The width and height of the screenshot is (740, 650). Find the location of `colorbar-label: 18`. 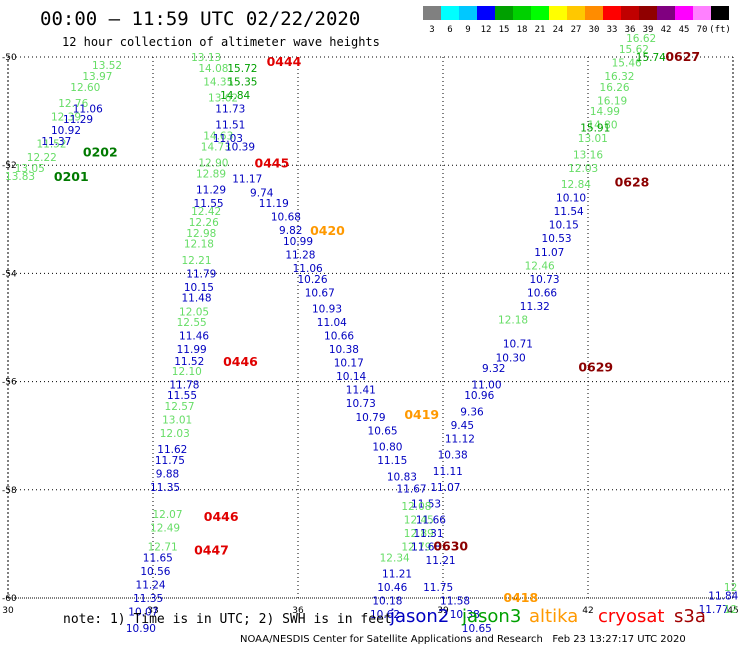

colorbar-label: 18 is located at coordinates (522, 30).